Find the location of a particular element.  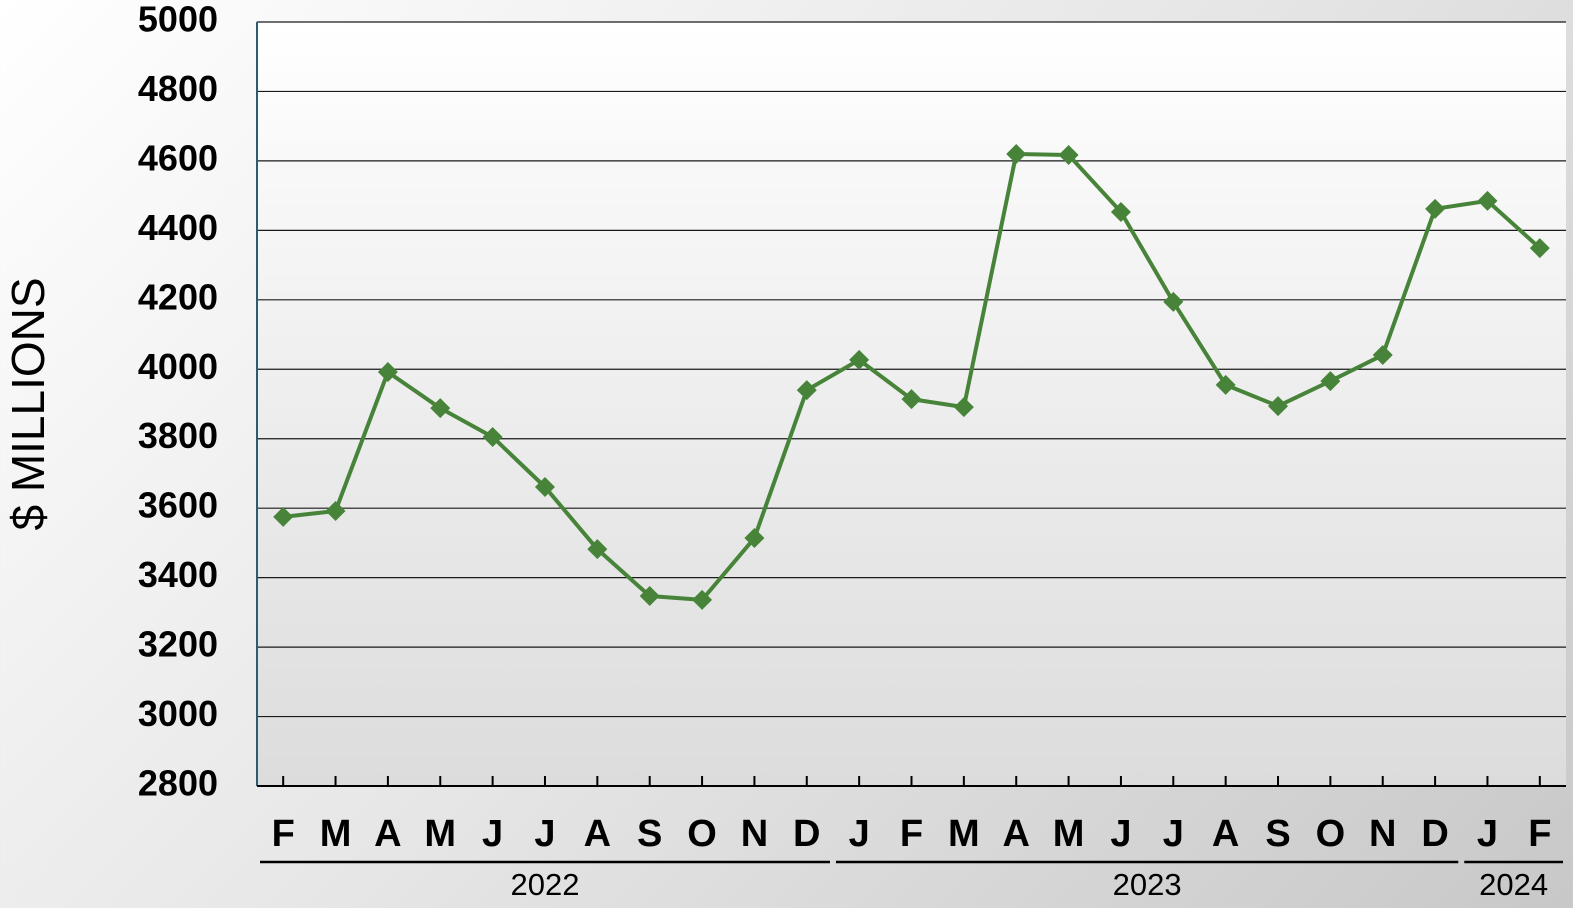

y-tick-label: 2800 is located at coordinates (178, 783).